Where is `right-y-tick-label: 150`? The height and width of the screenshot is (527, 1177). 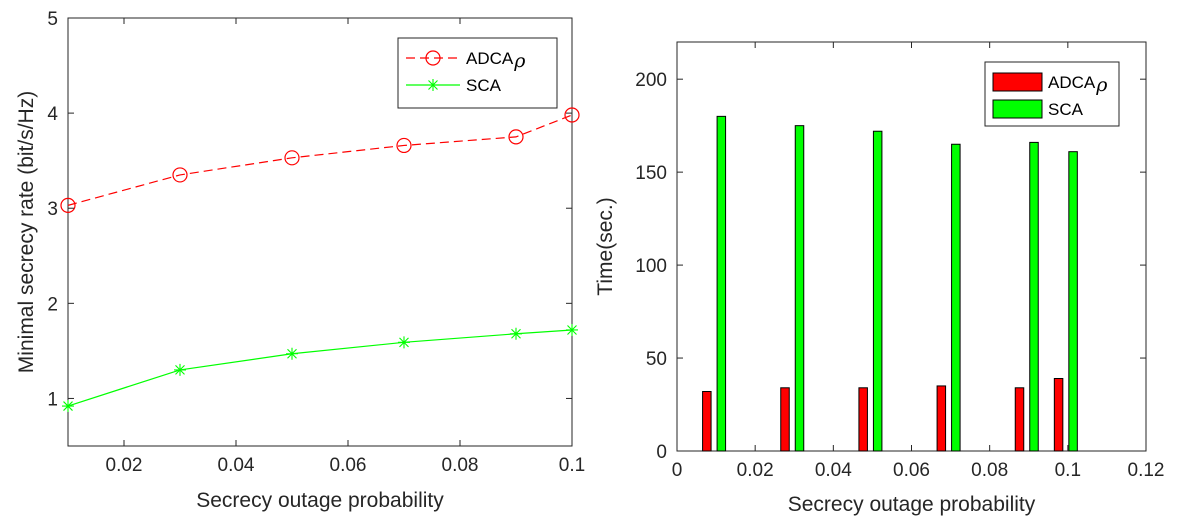 right-y-tick-label: 150 is located at coordinates (651, 173).